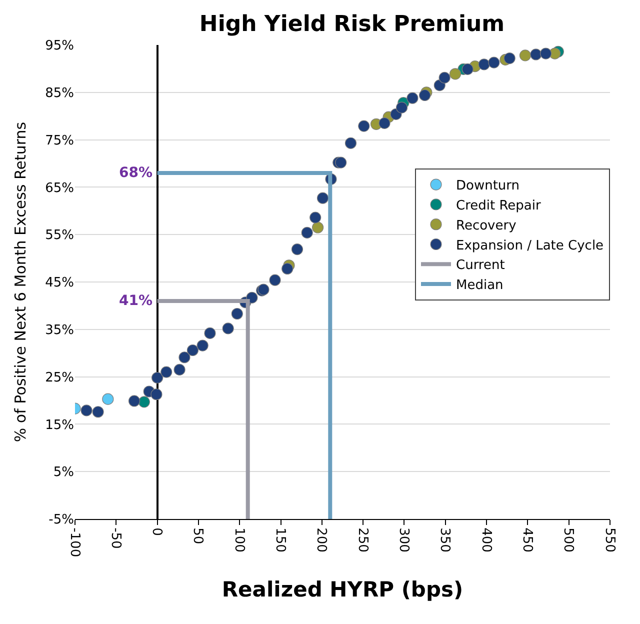 This screenshot has height=624, width=640. Describe the element at coordinates (59, 236) in the screenshot. I see `y-tick-label: 55%` at that location.